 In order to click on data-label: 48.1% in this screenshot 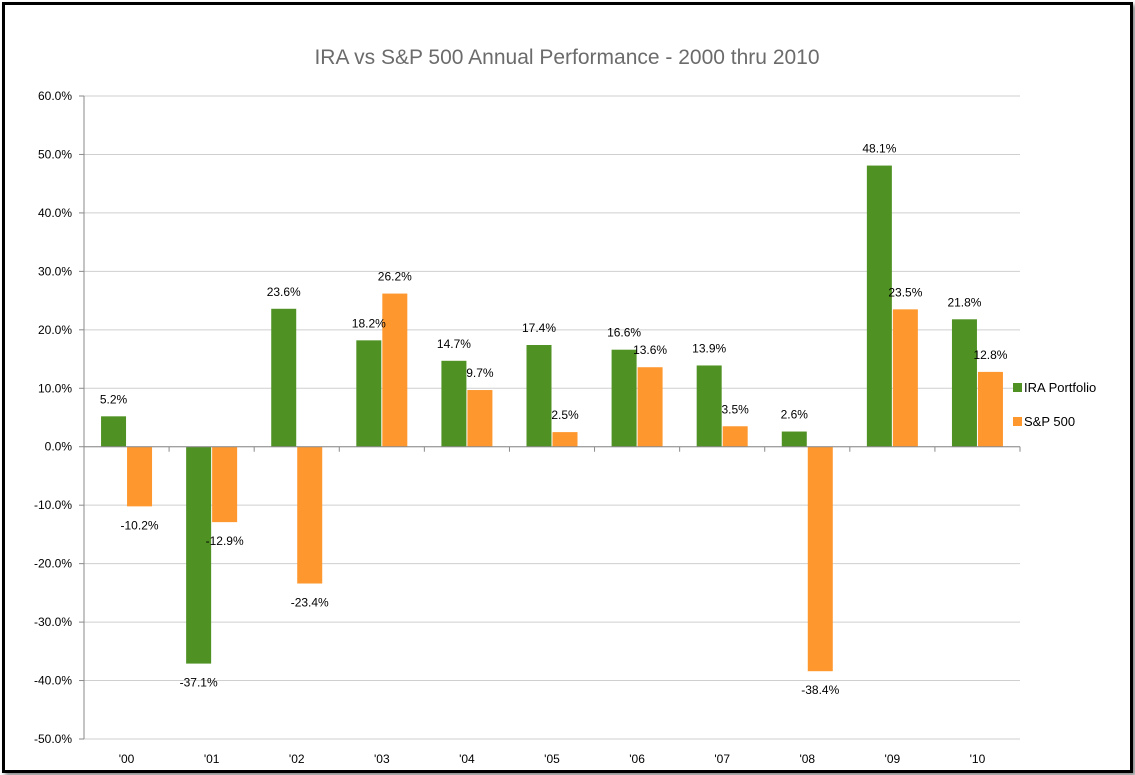, I will do `click(879, 149)`.